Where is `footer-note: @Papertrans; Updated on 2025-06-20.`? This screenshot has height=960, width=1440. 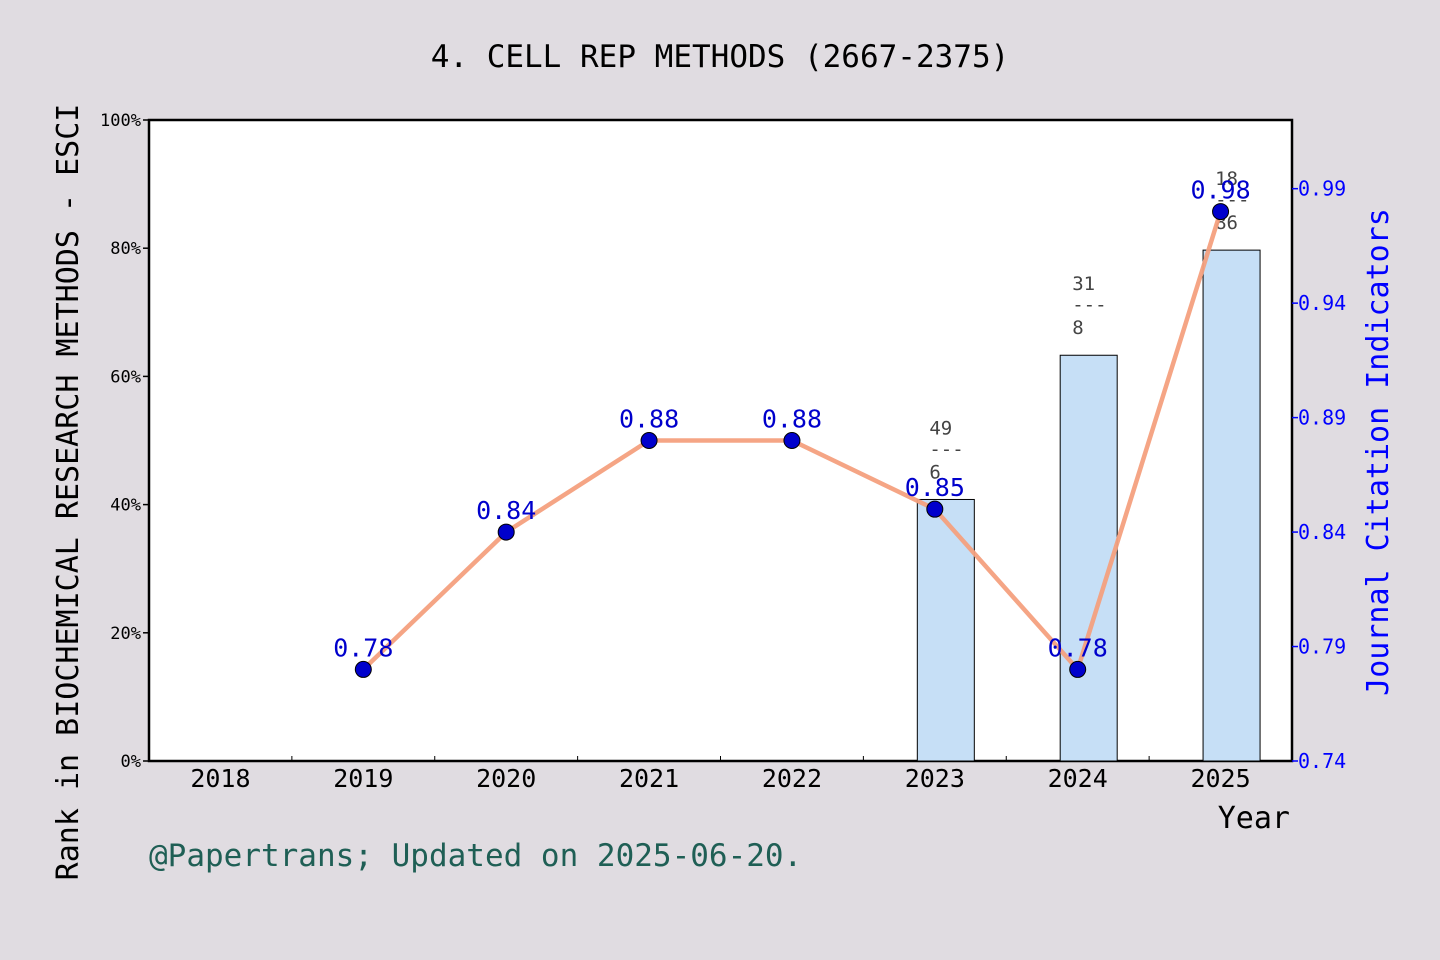 footer-note: @Papertrans; Updated on 2025-06-20. is located at coordinates (475, 856).